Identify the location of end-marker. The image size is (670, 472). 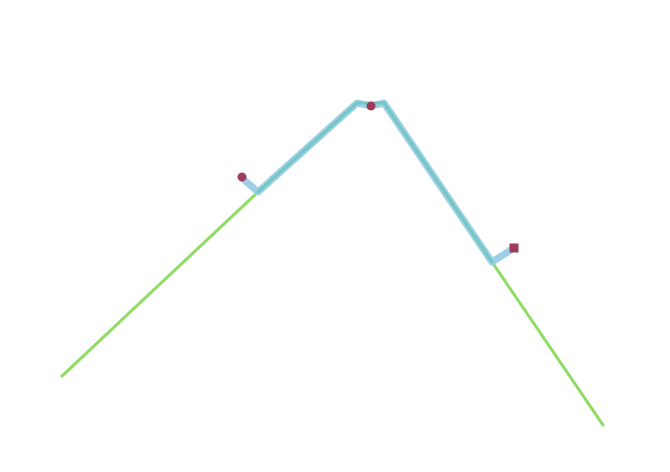
(514, 248).